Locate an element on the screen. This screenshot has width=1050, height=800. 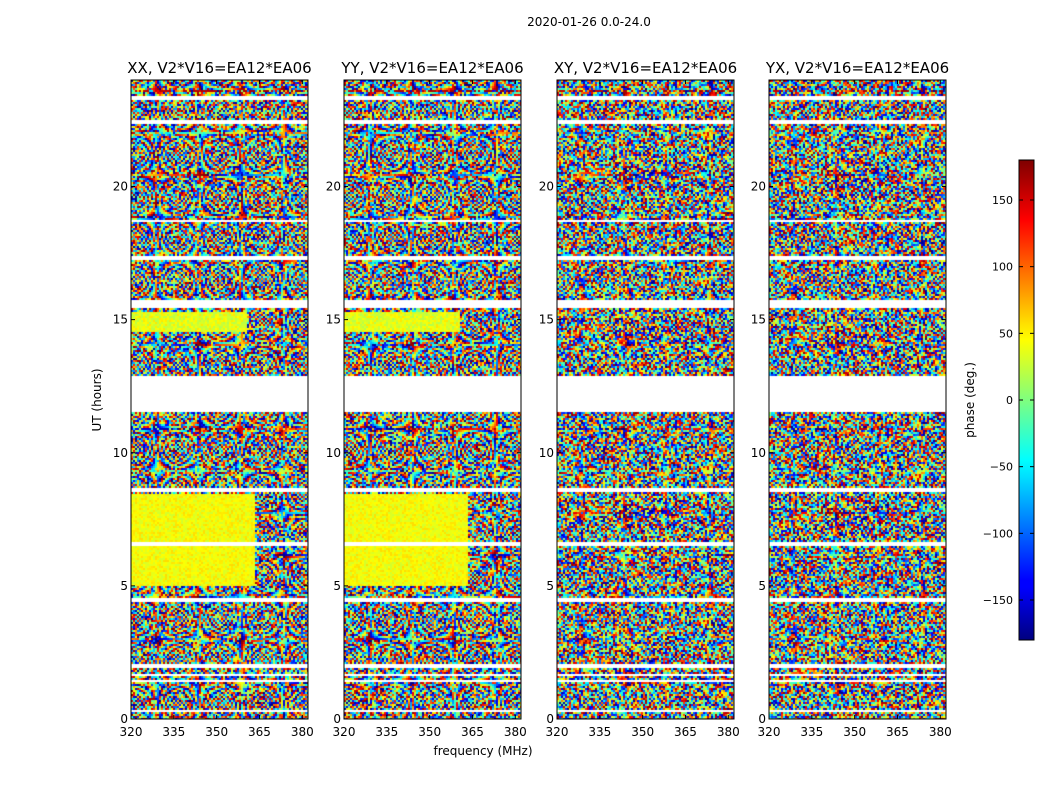
panel-title: YY, V2*V16=EA12*EA06 is located at coordinates (431, 68).